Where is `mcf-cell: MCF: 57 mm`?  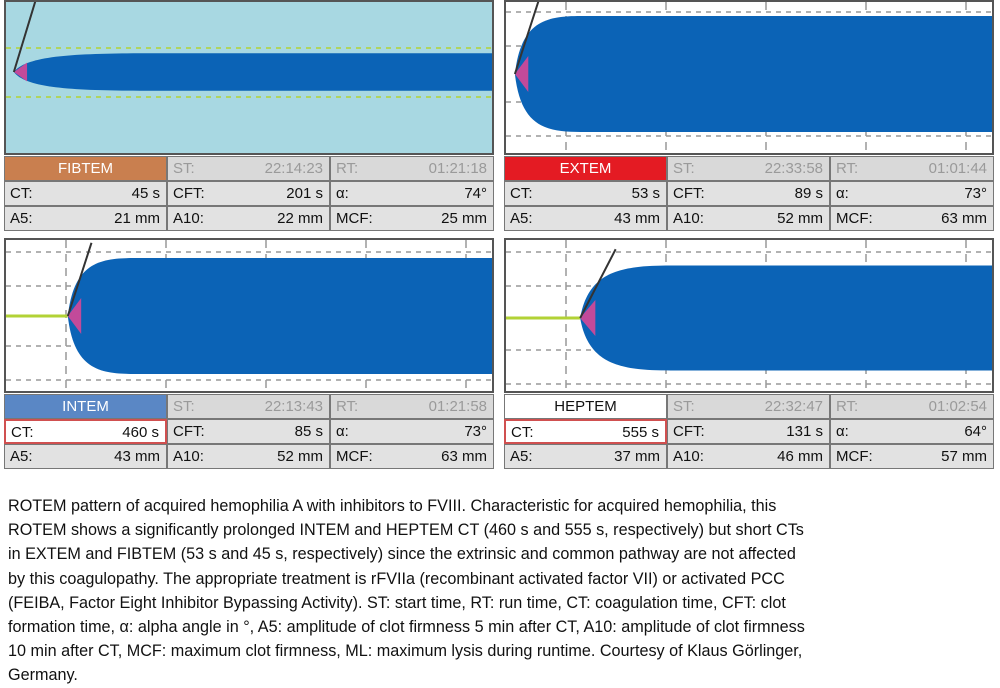 mcf-cell: MCF: 57 mm is located at coordinates (912, 456).